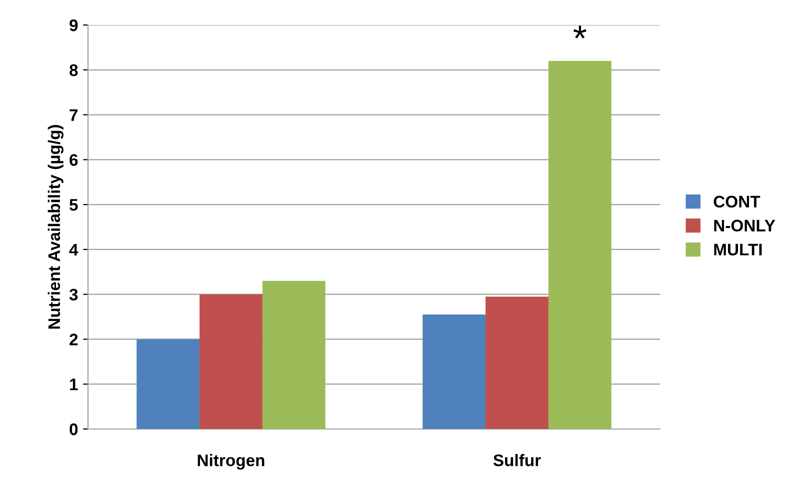 Image resolution: width=808 pixels, height=479 pixels. What do you see at coordinates (74, 70) in the screenshot?
I see `y-tick-label: 8` at bounding box center [74, 70].